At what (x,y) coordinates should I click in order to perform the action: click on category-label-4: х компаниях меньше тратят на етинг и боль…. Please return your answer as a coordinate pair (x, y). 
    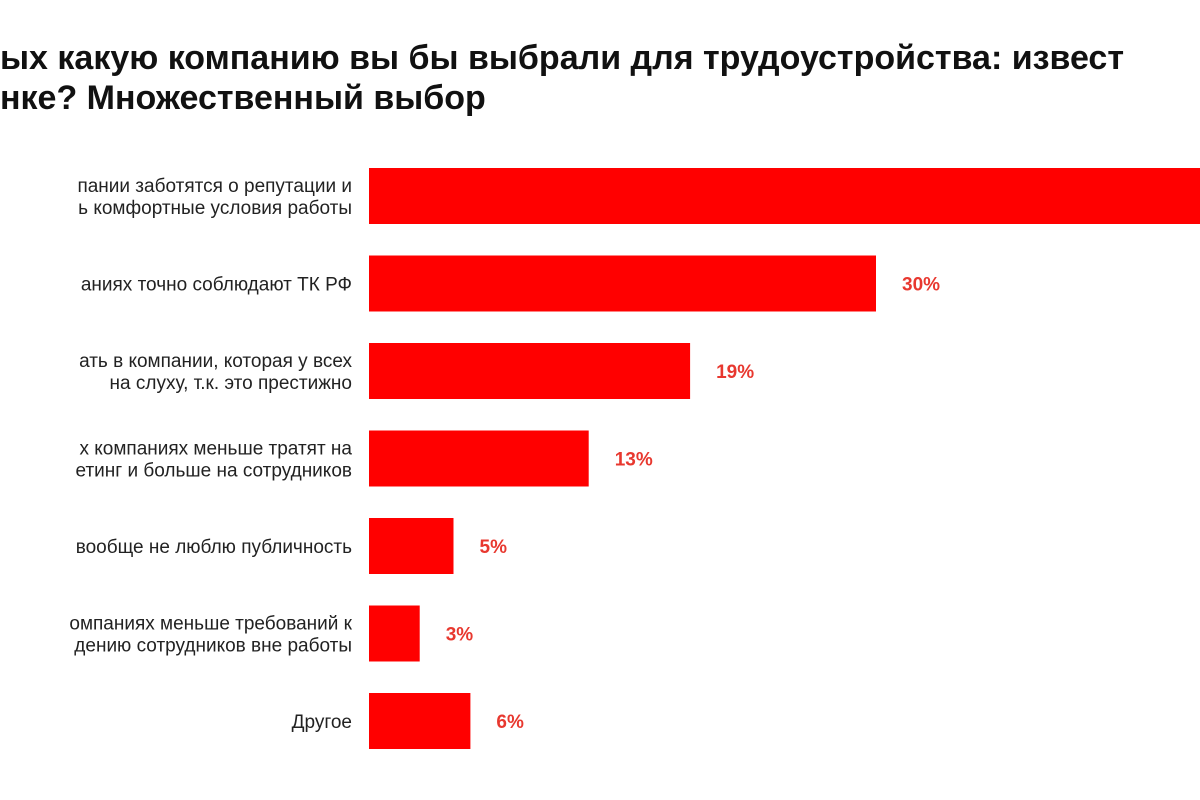
    Looking at the image, I should click on (214, 460).